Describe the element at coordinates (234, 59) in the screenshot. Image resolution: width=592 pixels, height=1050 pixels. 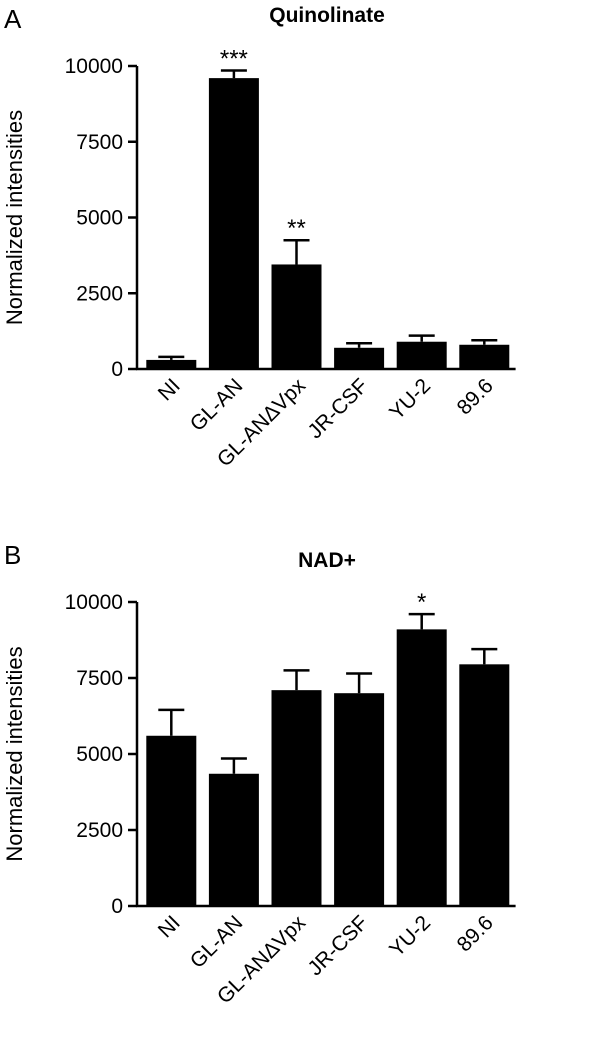
I see `significance-label: ***` at that location.